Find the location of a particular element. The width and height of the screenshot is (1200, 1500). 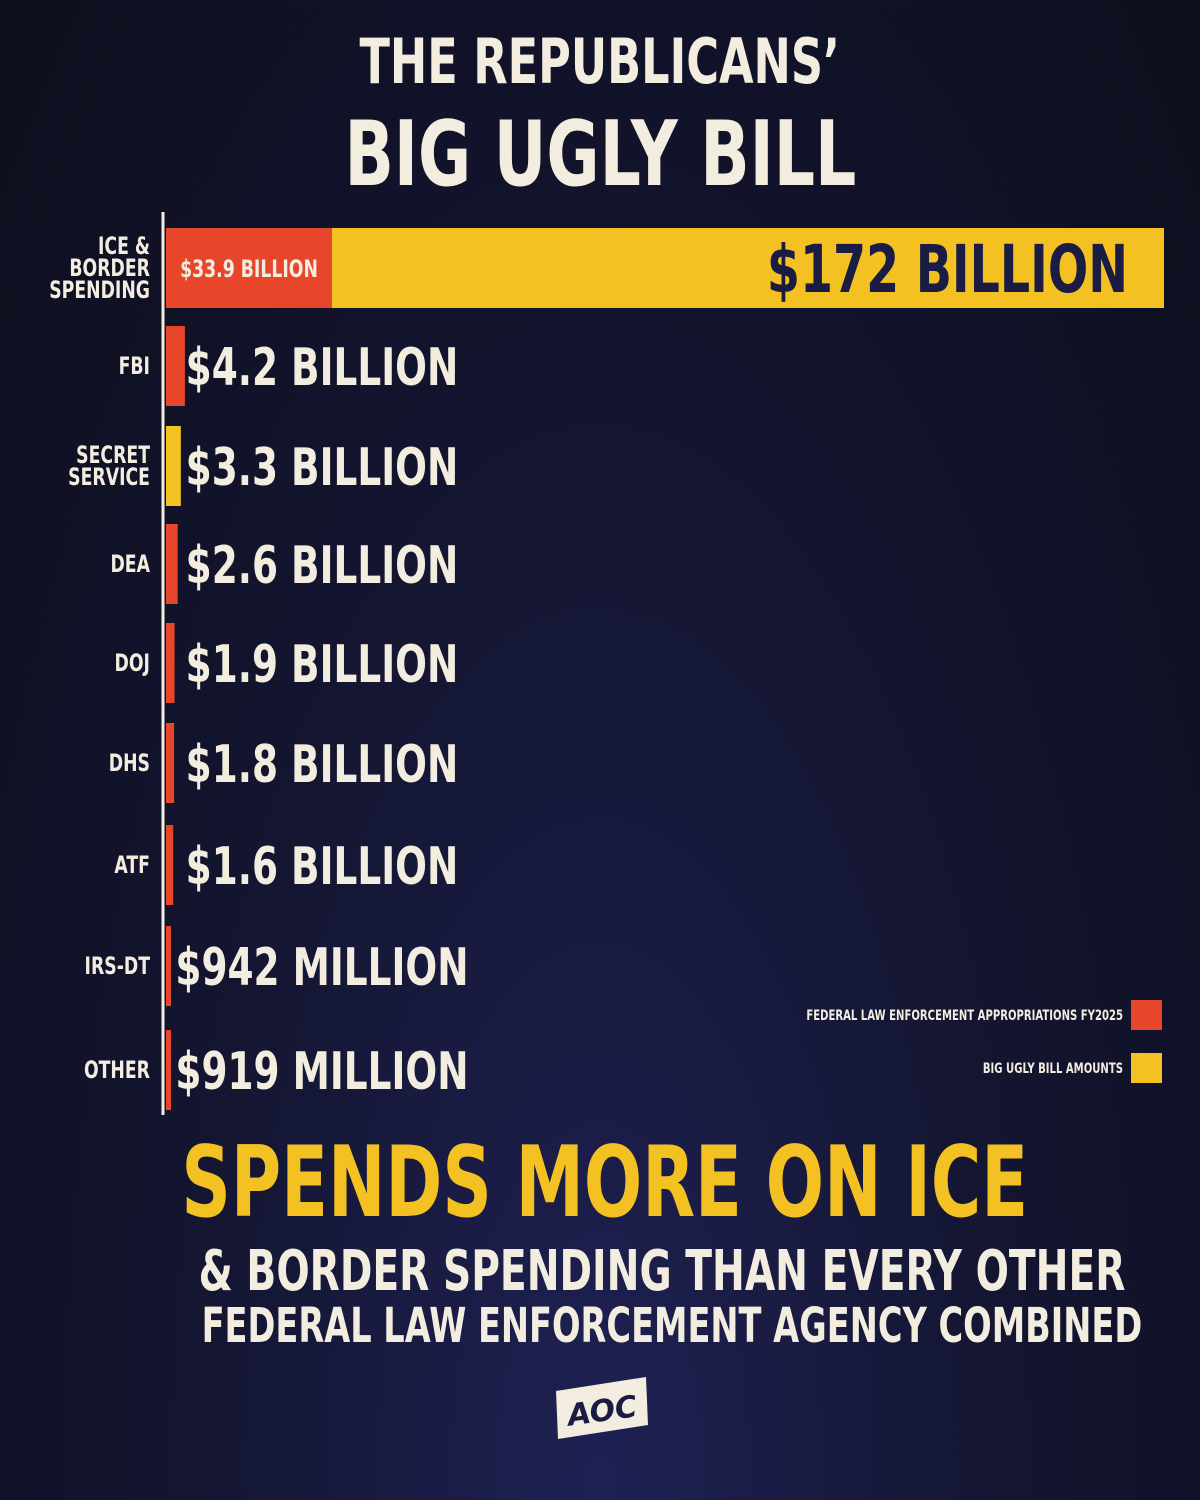

subheadline-line-1: & BORDER SPENDING THAN EVERY OTHER is located at coordinates (662, 1271).